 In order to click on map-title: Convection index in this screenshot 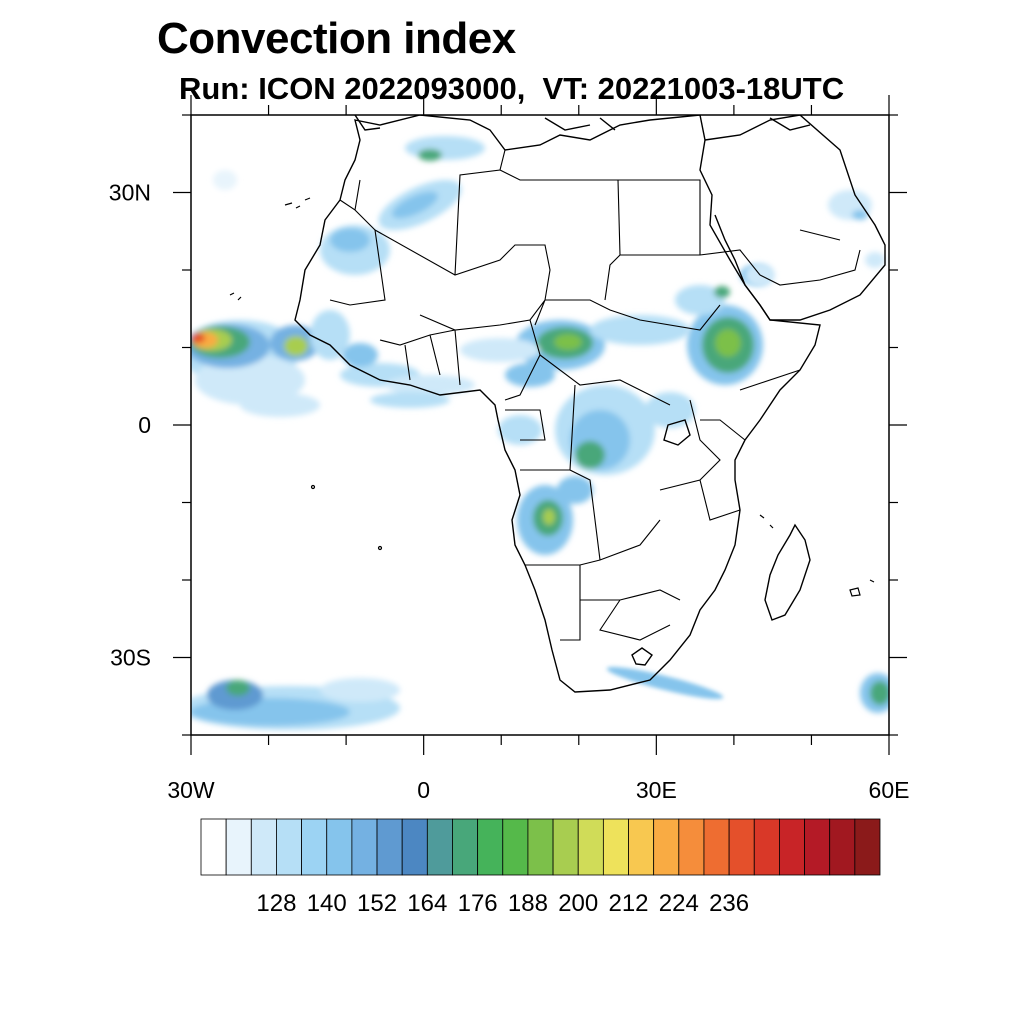, I will do `click(336, 38)`.